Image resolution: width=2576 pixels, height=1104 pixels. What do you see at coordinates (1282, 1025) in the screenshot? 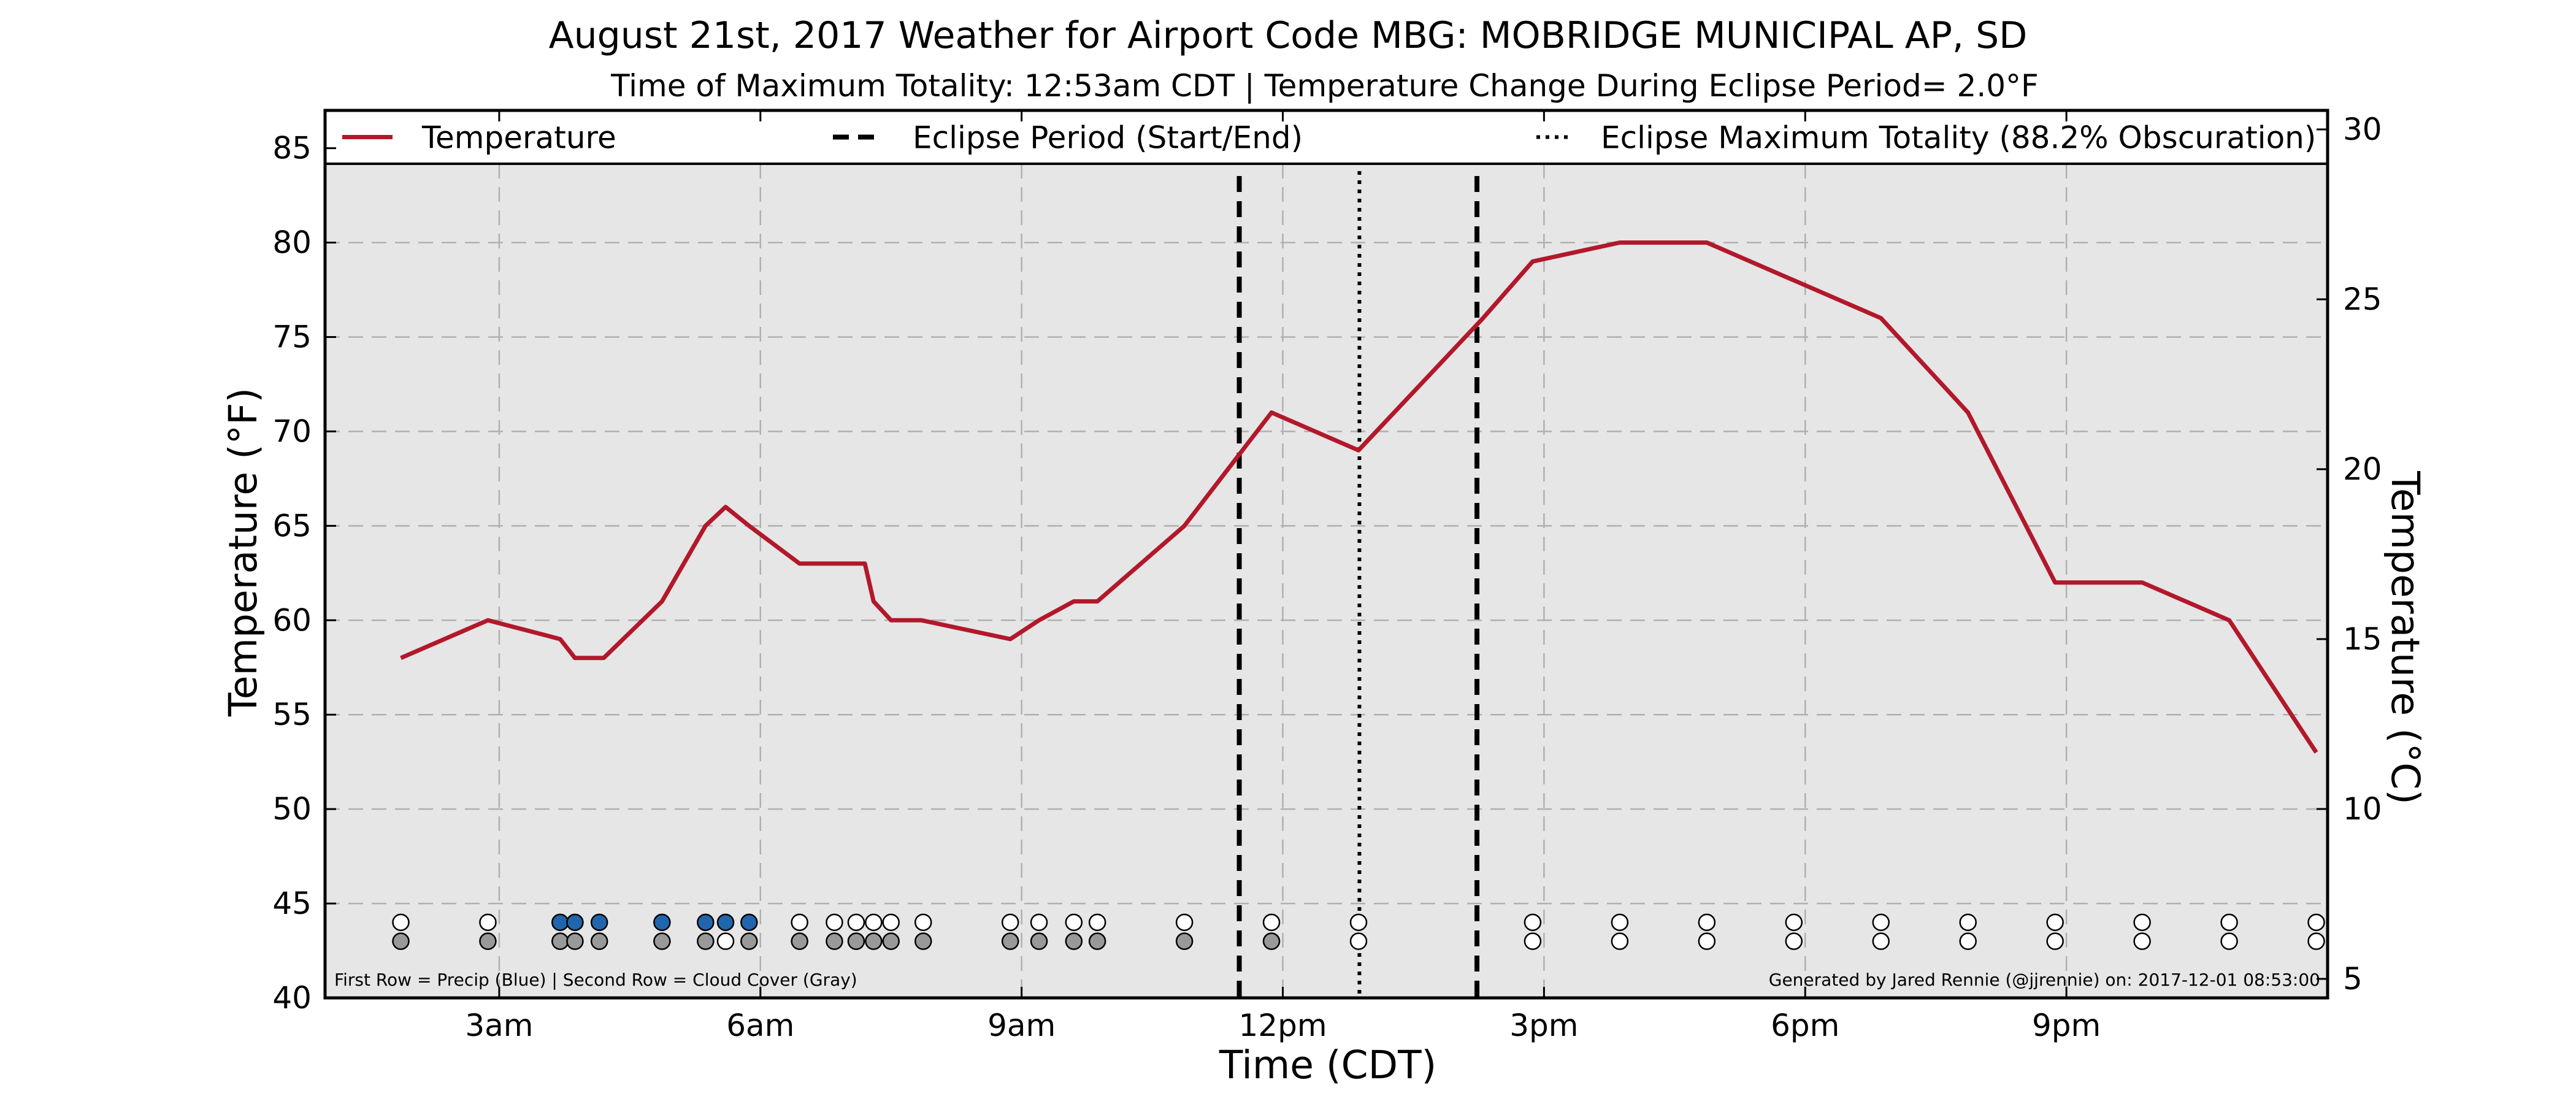
I see `x-tick-label: 12pm` at bounding box center [1282, 1025].